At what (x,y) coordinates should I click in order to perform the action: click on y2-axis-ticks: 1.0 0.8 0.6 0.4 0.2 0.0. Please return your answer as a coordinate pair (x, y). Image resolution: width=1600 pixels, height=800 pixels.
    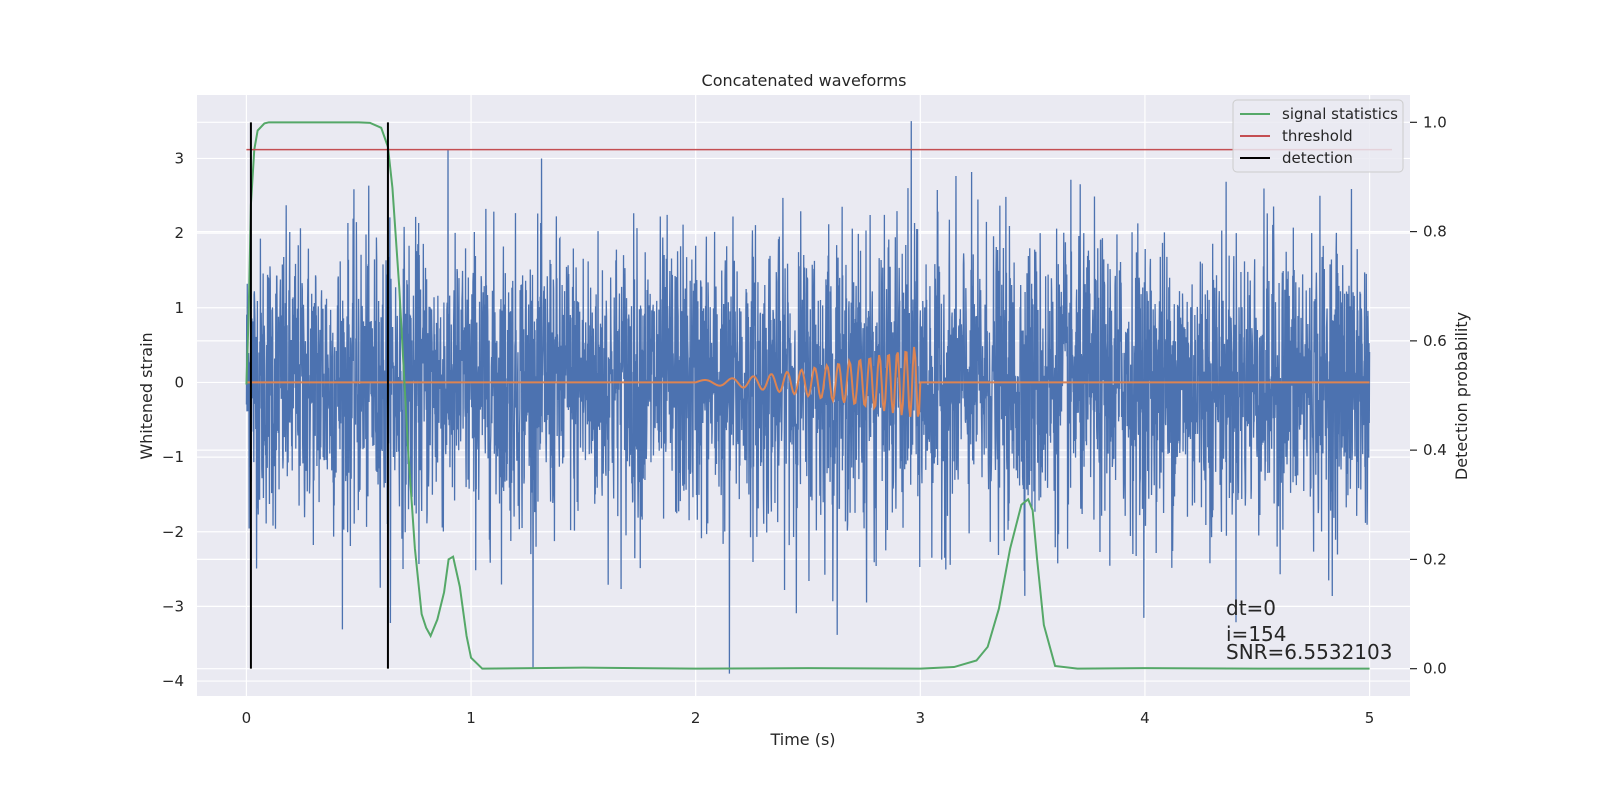
    Looking at the image, I should click on (1428, 395).